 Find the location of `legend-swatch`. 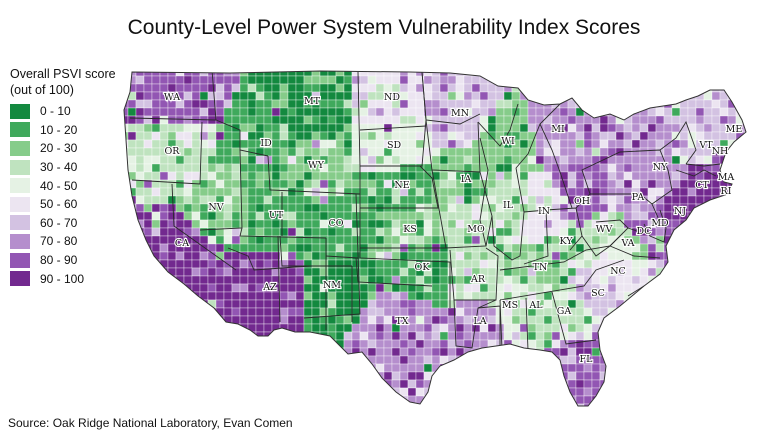

legend-swatch is located at coordinates (20, 186).